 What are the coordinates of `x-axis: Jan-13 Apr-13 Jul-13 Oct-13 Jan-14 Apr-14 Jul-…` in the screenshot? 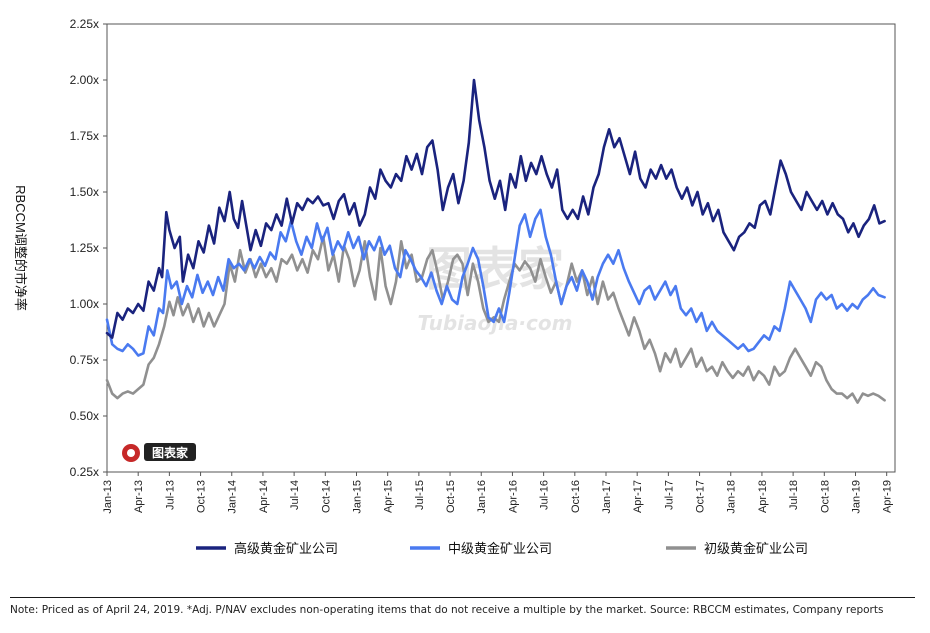 It's located at (498, 493).